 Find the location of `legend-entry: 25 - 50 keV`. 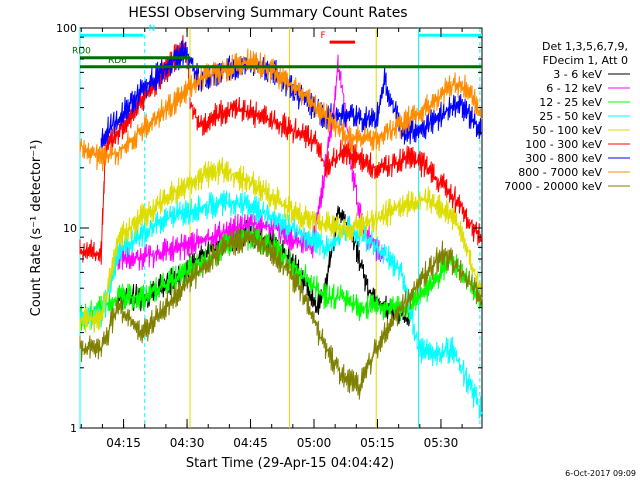

legend-entry: 25 - 50 keV is located at coordinates (570, 116).